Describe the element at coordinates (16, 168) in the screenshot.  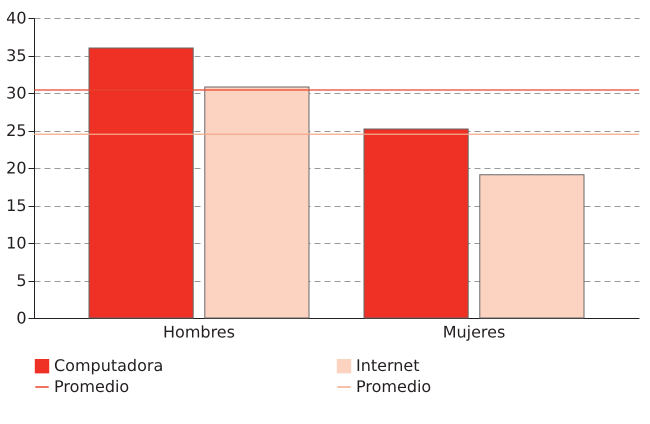
I see `y-tick-label: 20` at that location.